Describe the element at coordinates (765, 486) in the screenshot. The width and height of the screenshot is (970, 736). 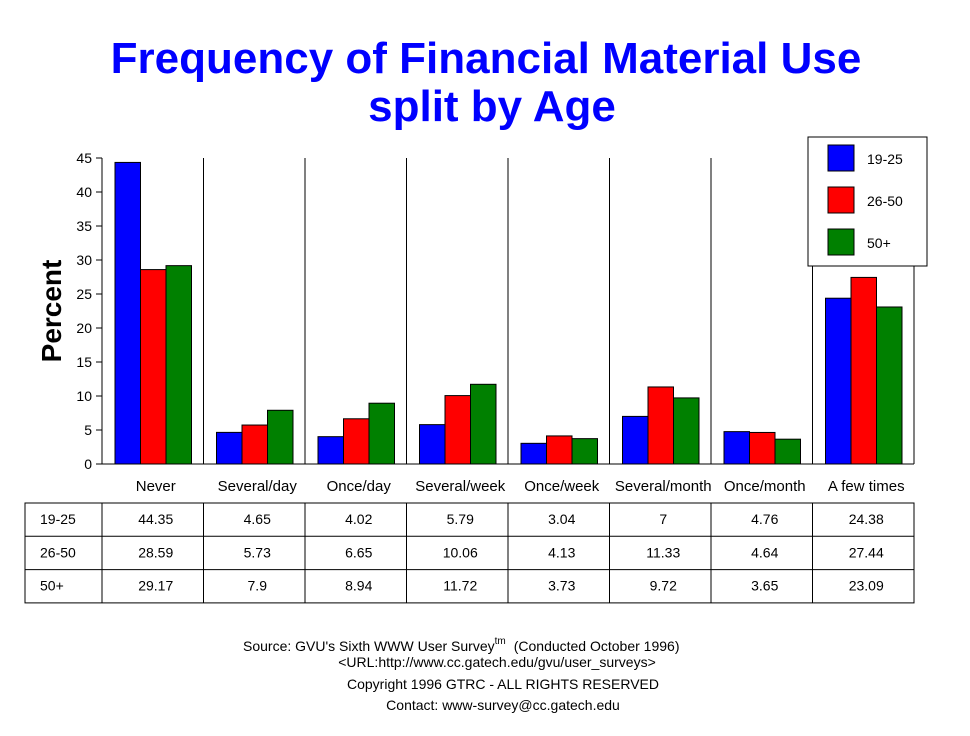
I see `x-category-label: Once/month` at that location.